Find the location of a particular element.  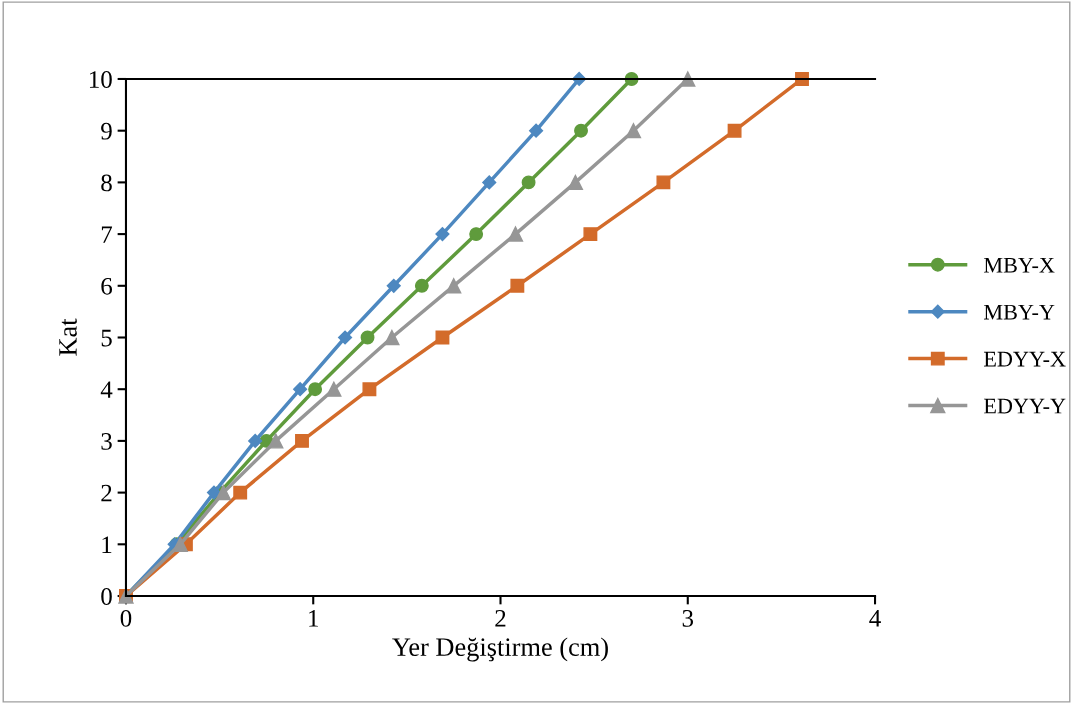

legend-label: MBY-Y is located at coordinates (1019, 312).